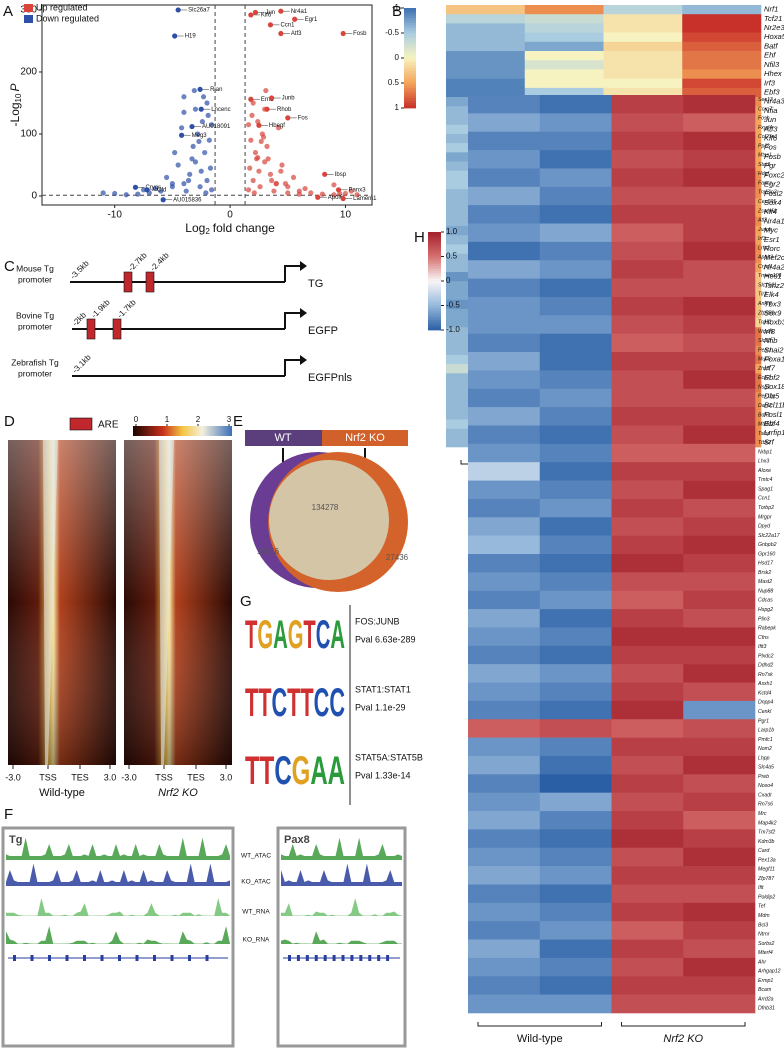  What do you see at coordinates (772, 395) in the screenshot?
I see `gene-label: Dlx5` at bounding box center [772, 395].